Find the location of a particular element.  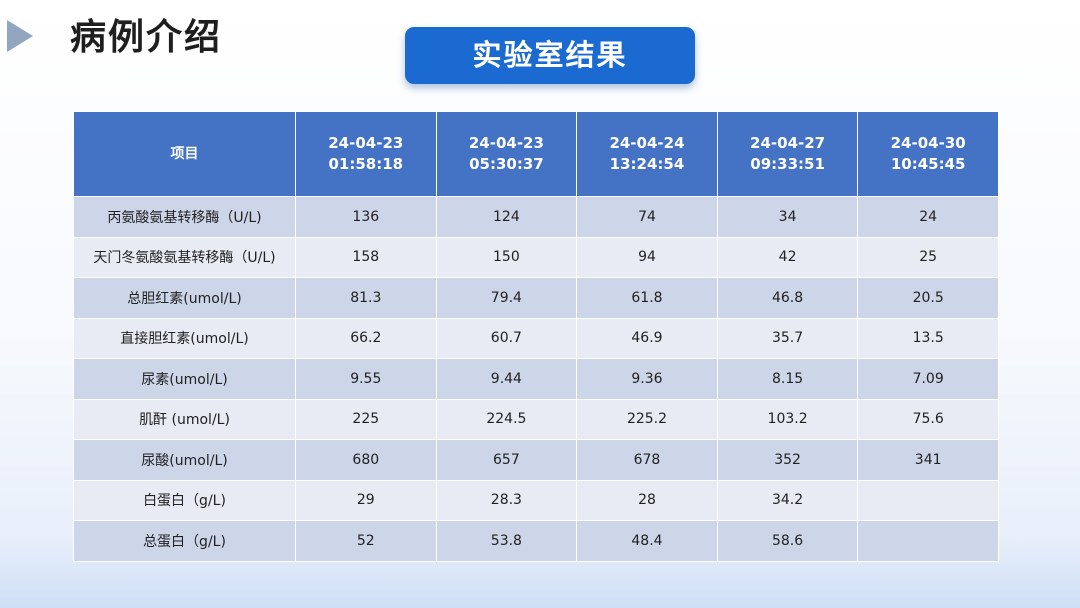

table-cell: 28.3 is located at coordinates (506, 500).